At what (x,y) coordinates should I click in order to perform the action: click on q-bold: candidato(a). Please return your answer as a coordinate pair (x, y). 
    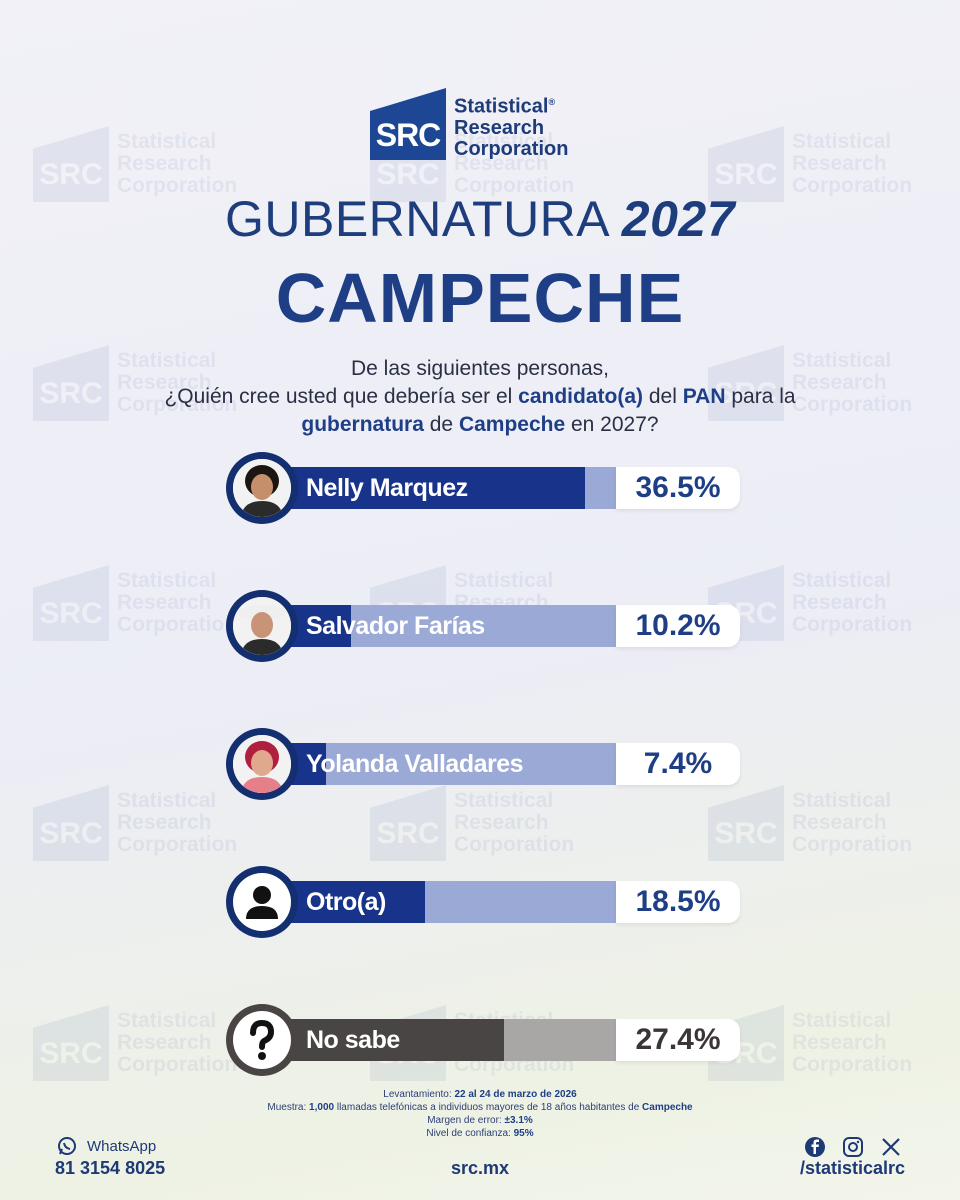
    Looking at the image, I should click on (581, 396).